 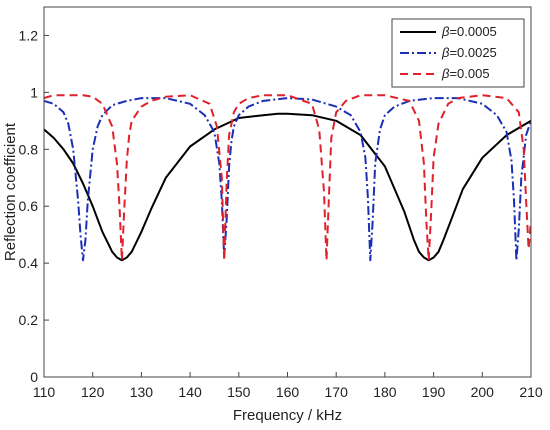 I want to click on x-tick-label: 170, so click(x=337, y=392).